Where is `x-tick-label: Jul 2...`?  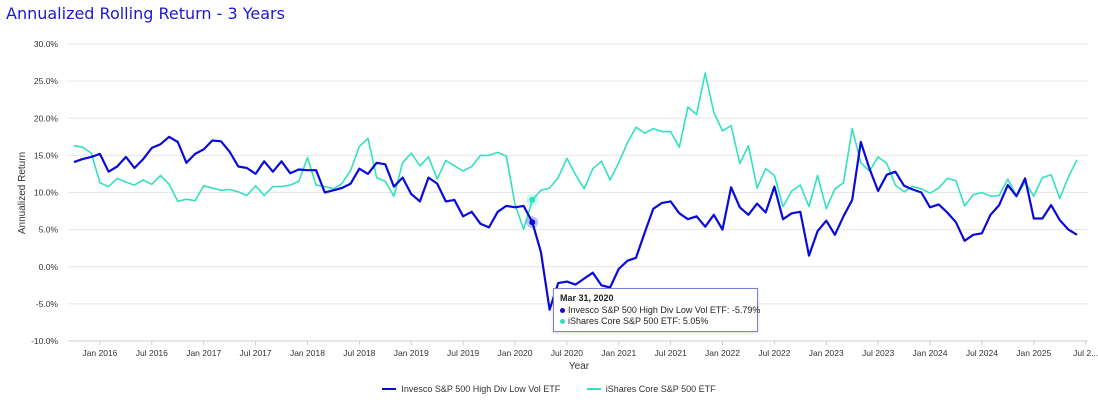 x-tick-label: Jul 2... is located at coordinates (1085, 353).